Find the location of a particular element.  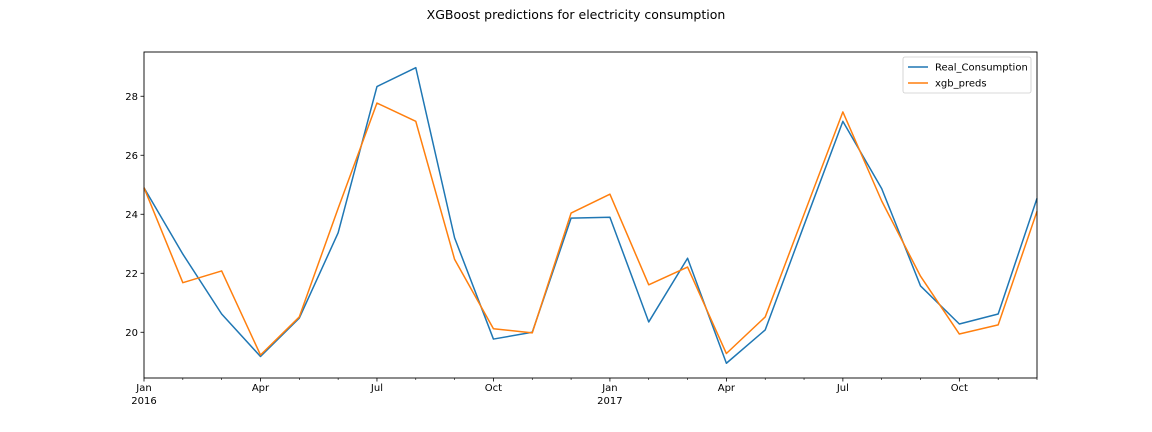

legend-box is located at coordinates (967, 75).